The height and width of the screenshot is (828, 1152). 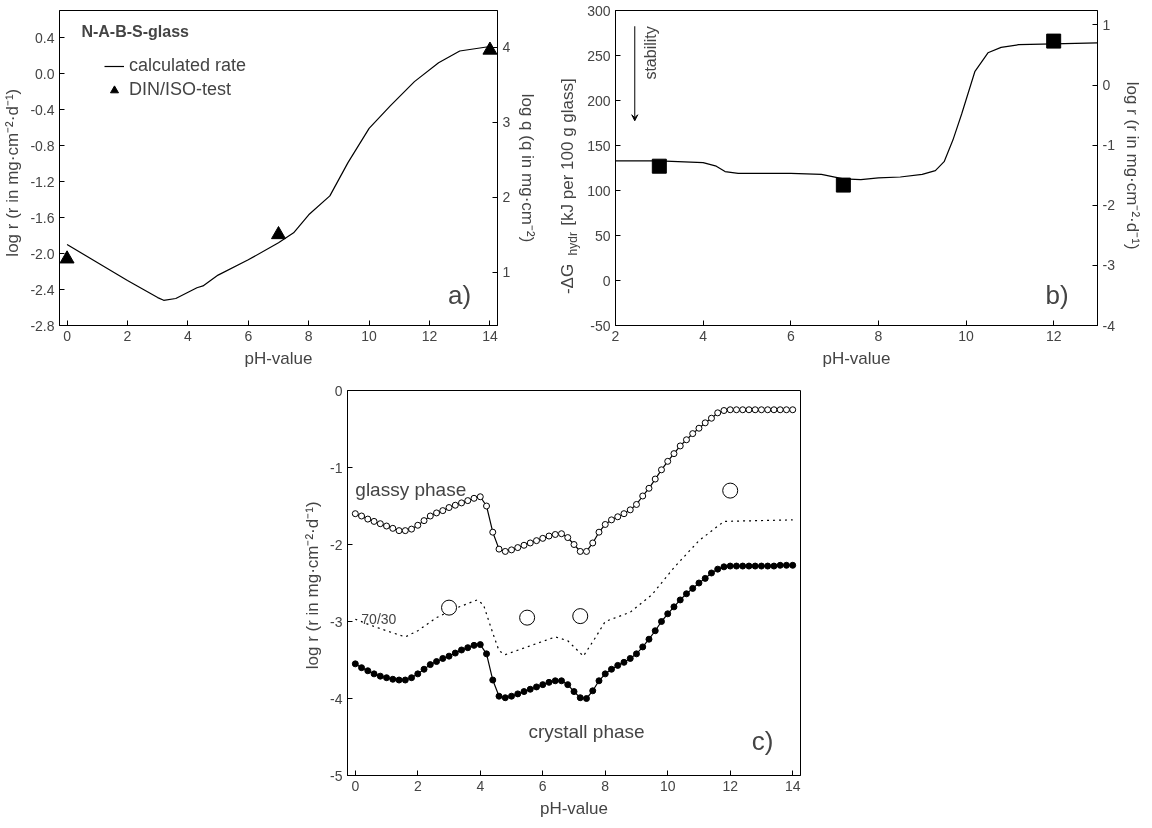 What do you see at coordinates (336, 775) in the screenshot?
I see `y-tick-label: -5` at bounding box center [336, 775].